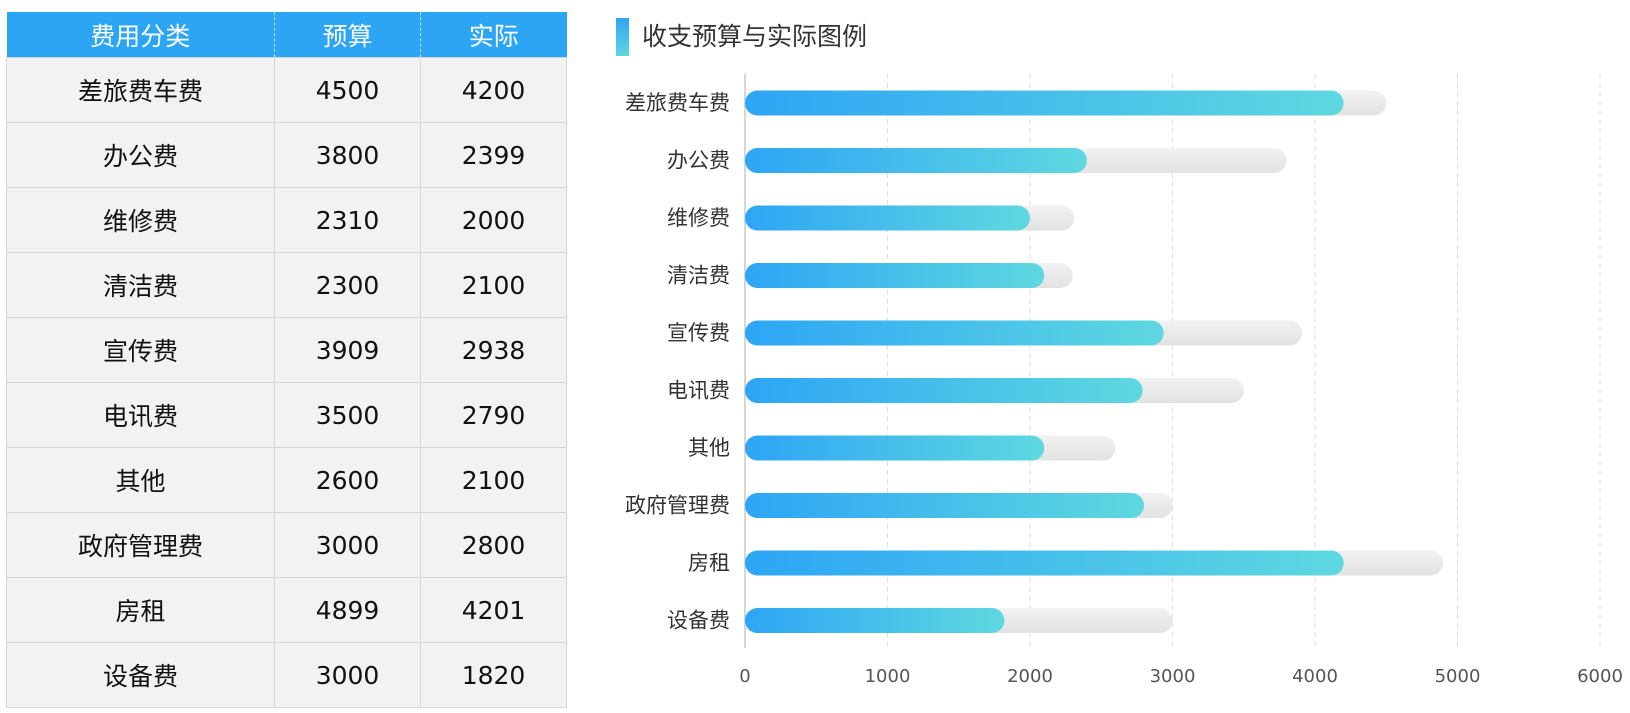  What do you see at coordinates (347, 220) in the screenshot?
I see `cell-budget: 2310` at bounding box center [347, 220].